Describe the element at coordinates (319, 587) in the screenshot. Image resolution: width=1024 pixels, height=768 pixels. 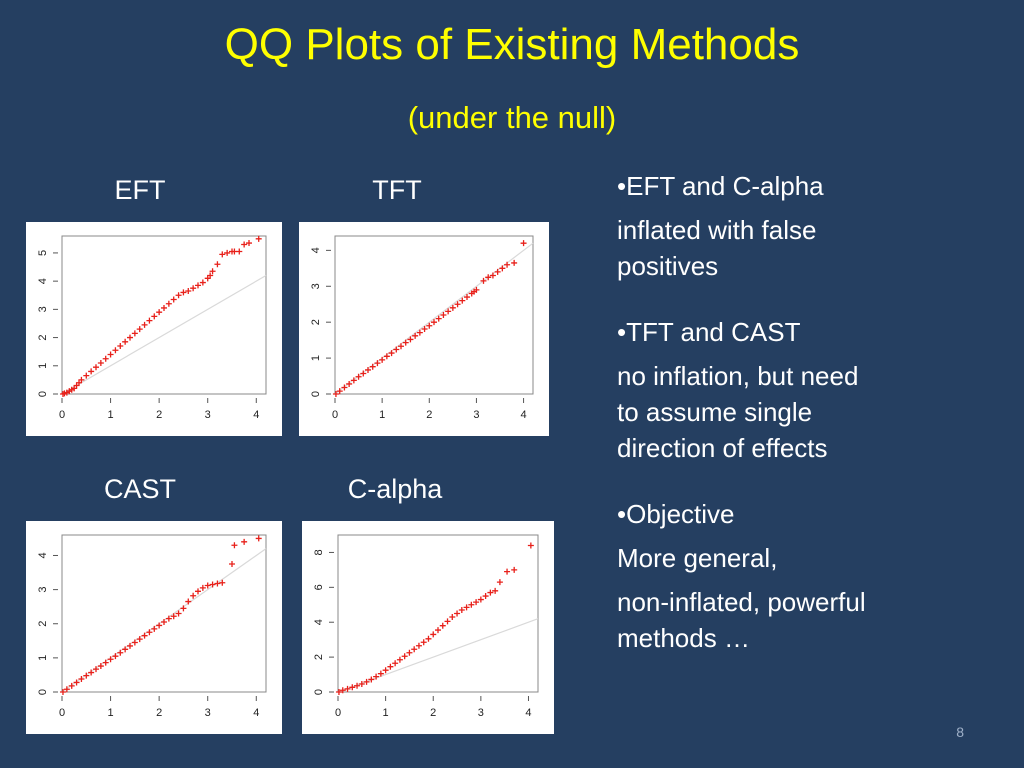
I see `y-tick-label: 6` at that location.